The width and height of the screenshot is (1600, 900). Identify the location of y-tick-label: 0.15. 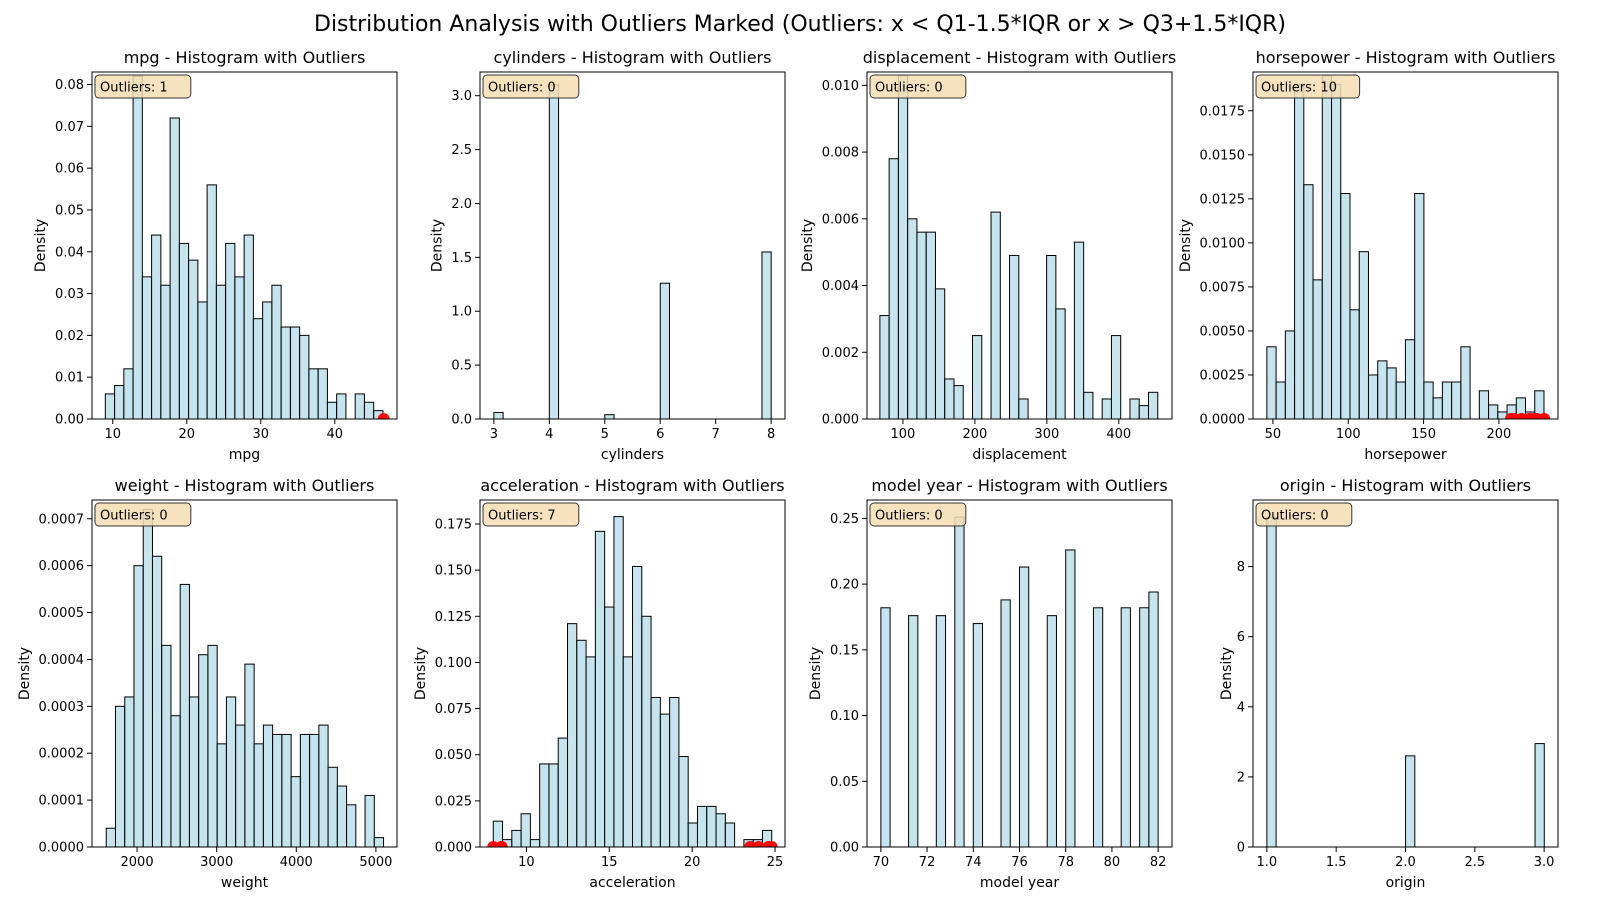
(844, 650).